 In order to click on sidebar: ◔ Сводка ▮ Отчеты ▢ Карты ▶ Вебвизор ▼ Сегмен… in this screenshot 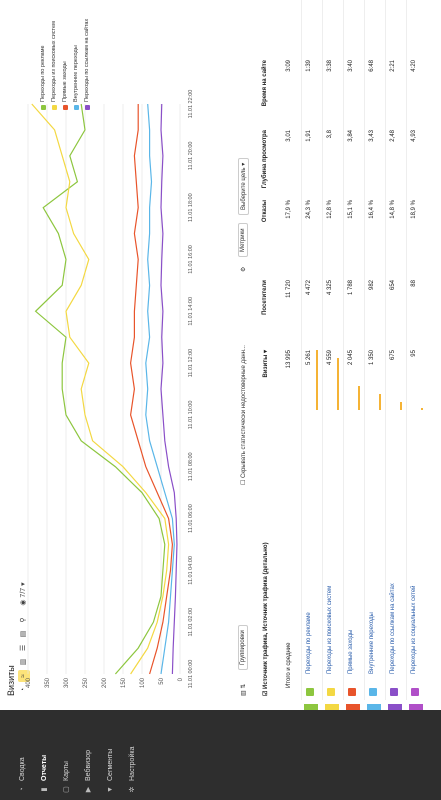, I will do `click(220, 755)`.